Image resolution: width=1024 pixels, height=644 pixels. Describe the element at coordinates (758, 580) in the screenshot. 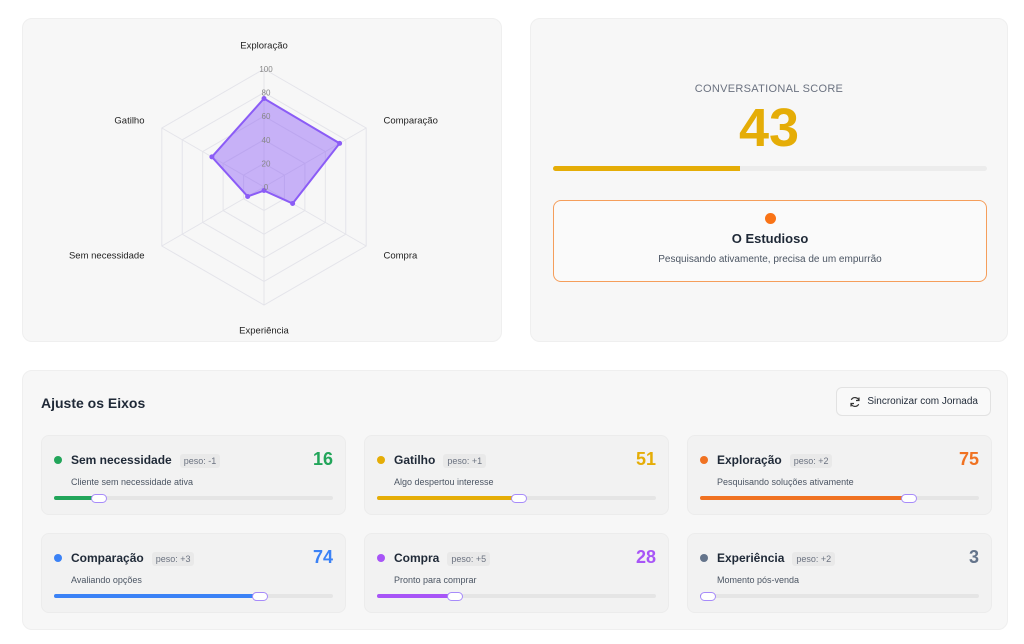

I see `axis-description: Momento pós-venda` at that location.